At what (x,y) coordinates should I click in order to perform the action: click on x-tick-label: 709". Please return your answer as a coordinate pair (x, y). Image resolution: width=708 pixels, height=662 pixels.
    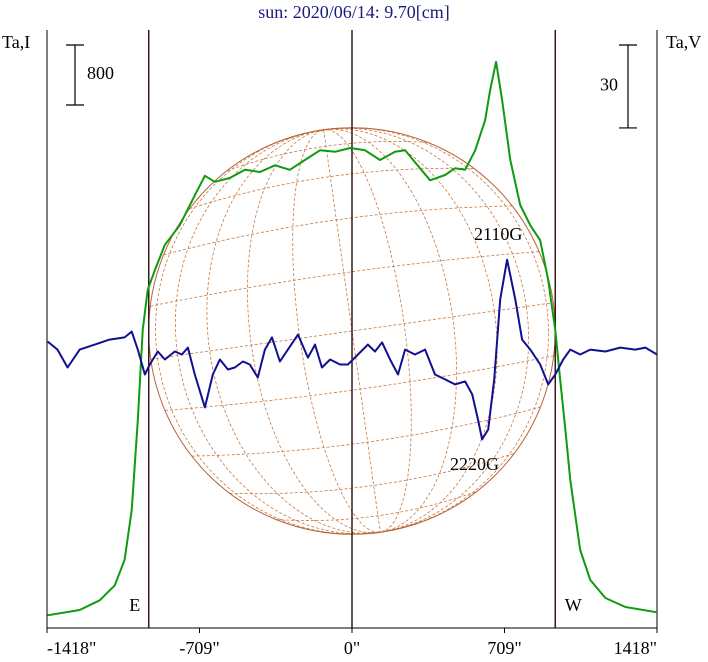
    Looking at the image, I should click on (504, 648).